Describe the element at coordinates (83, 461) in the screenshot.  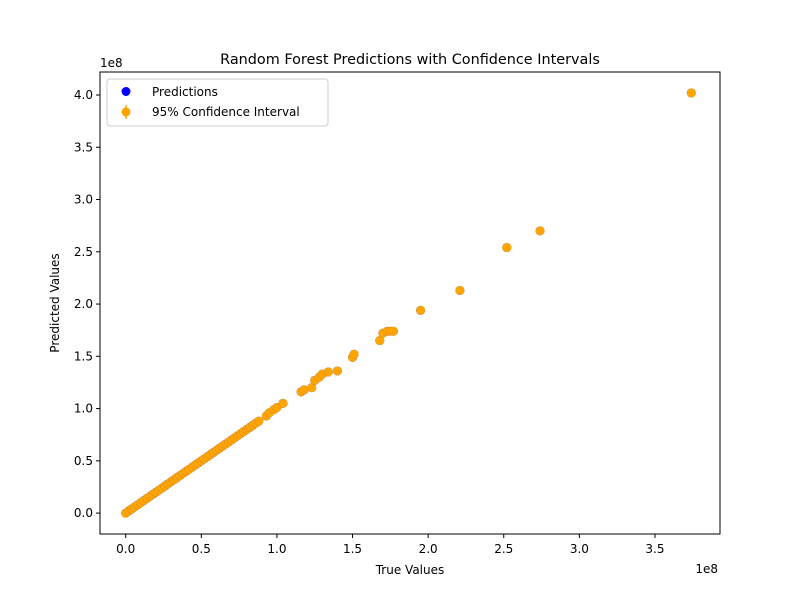
I see `y-tick-label: 0.5` at that location.